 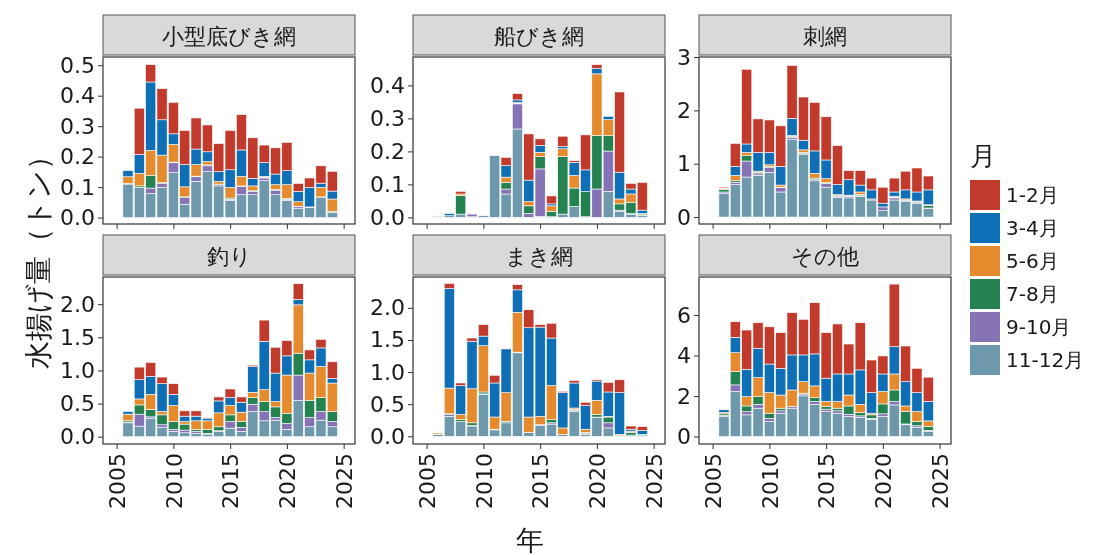 What do you see at coordinates (684, 164) in the screenshot?
I see `y-tick-label: 1` at bounding box center [684, 164].